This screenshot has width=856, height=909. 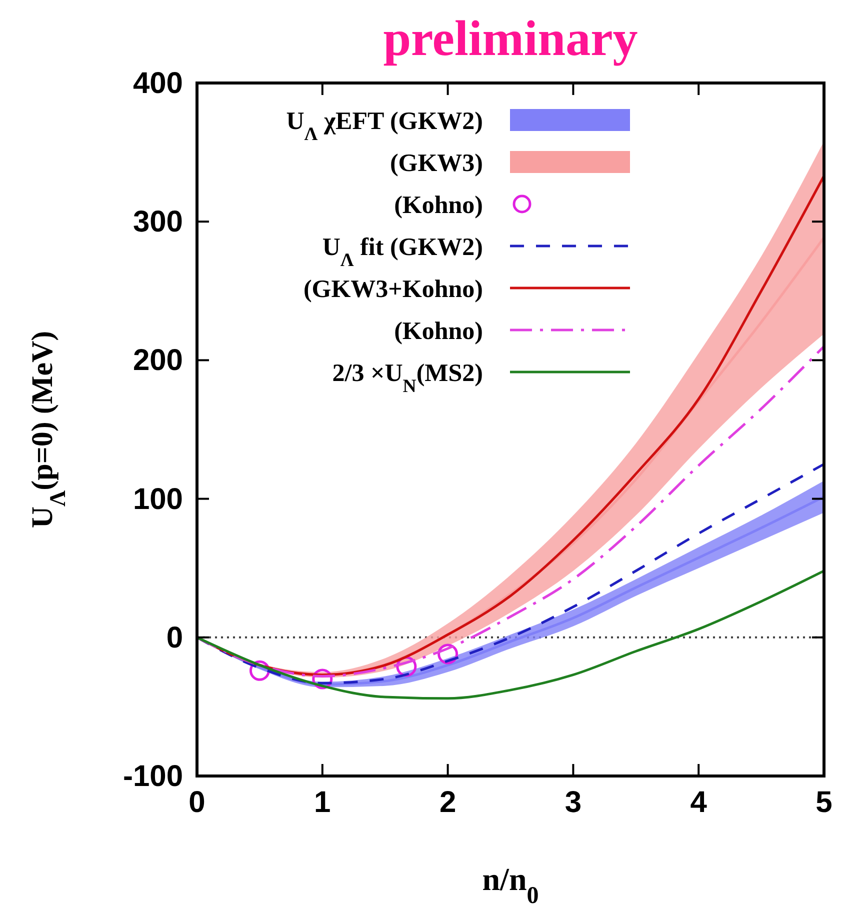 What do you see at coordinates (197, 802) in the screenshot?
I see `x-tick-label: 0` at bounding box center [197, 802].